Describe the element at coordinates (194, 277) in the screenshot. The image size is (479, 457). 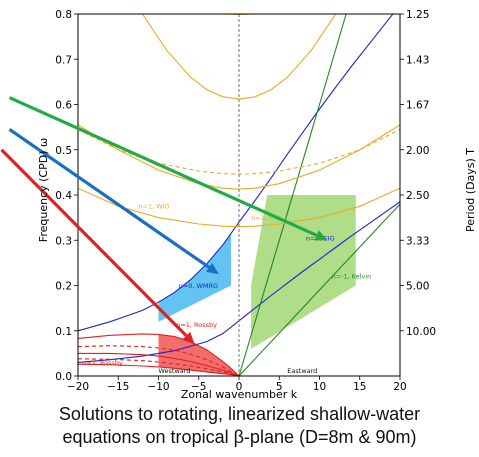
I see `wmrg-band-region` at that location.